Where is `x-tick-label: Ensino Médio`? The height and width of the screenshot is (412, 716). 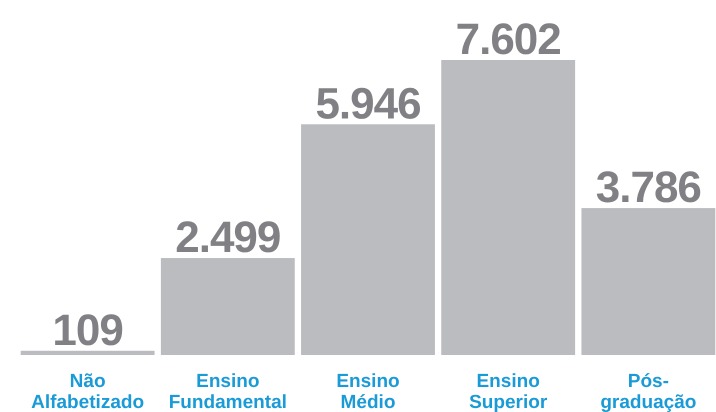
x-tick-label: Ensino Médio is located at coordinates (368, 391).